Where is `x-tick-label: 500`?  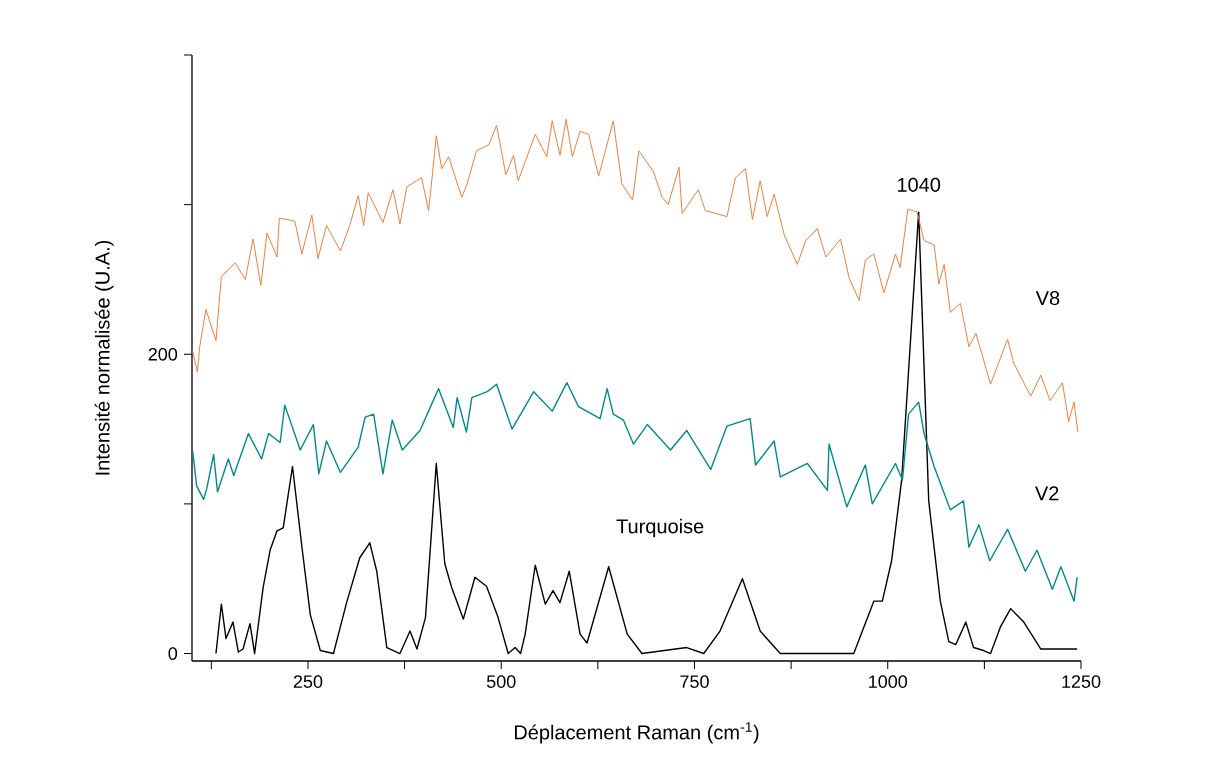
x-tick-label: 500 is located at coordinates (501, 681).